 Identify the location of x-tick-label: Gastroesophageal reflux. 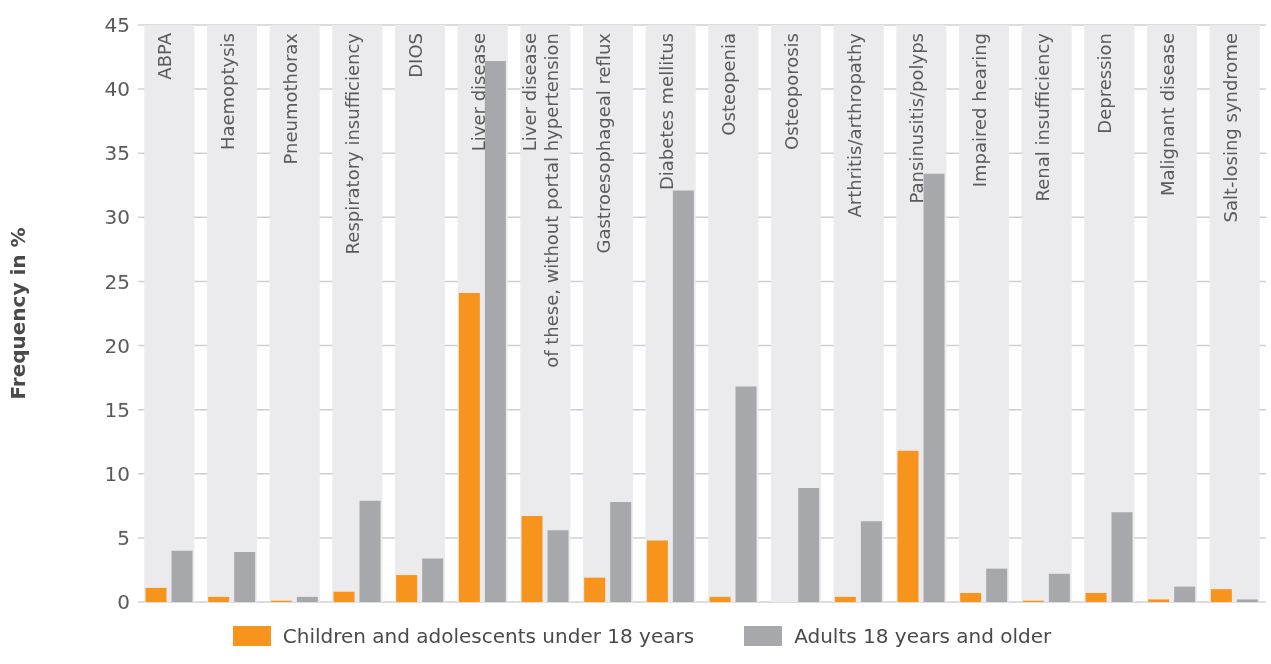
(603, 143).